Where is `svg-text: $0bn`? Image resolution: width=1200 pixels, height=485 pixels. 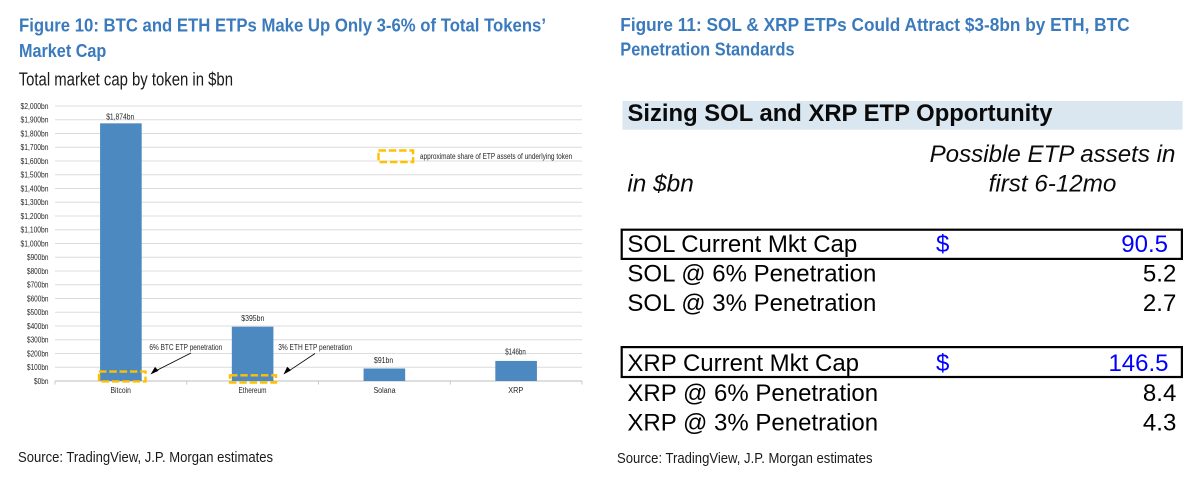
svg-text: $0bn is located at coordinates (41, 381).